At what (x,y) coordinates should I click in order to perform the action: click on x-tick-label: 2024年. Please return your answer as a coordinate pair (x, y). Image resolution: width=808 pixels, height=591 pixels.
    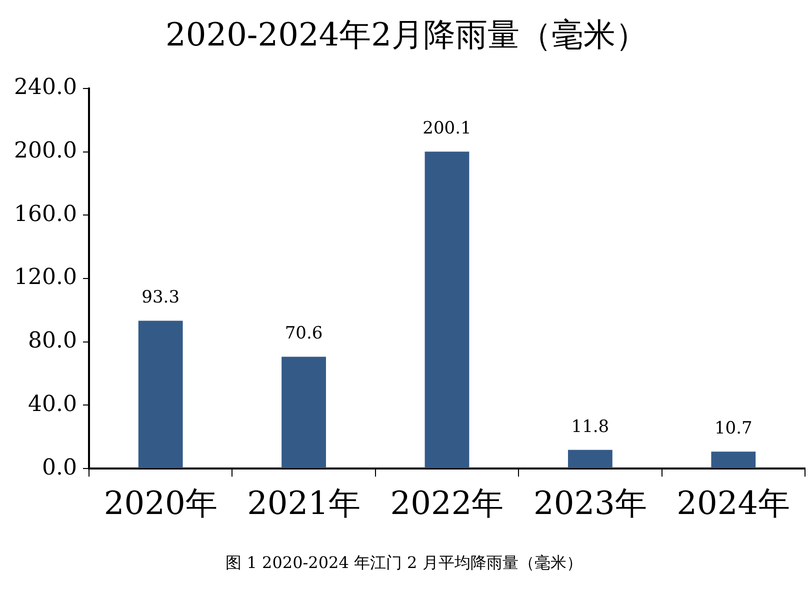
    Looking at the image, I should click on (733, 503).